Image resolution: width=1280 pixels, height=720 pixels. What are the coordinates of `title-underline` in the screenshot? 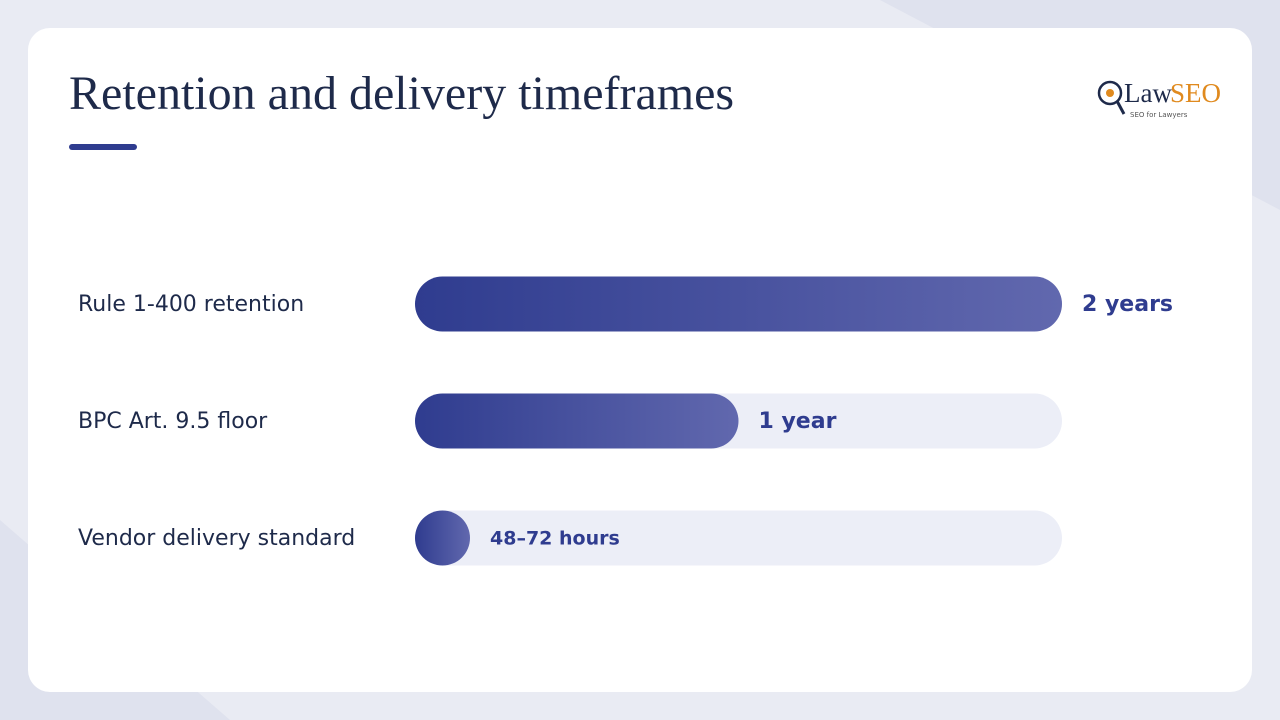 It's located at (103, 147).